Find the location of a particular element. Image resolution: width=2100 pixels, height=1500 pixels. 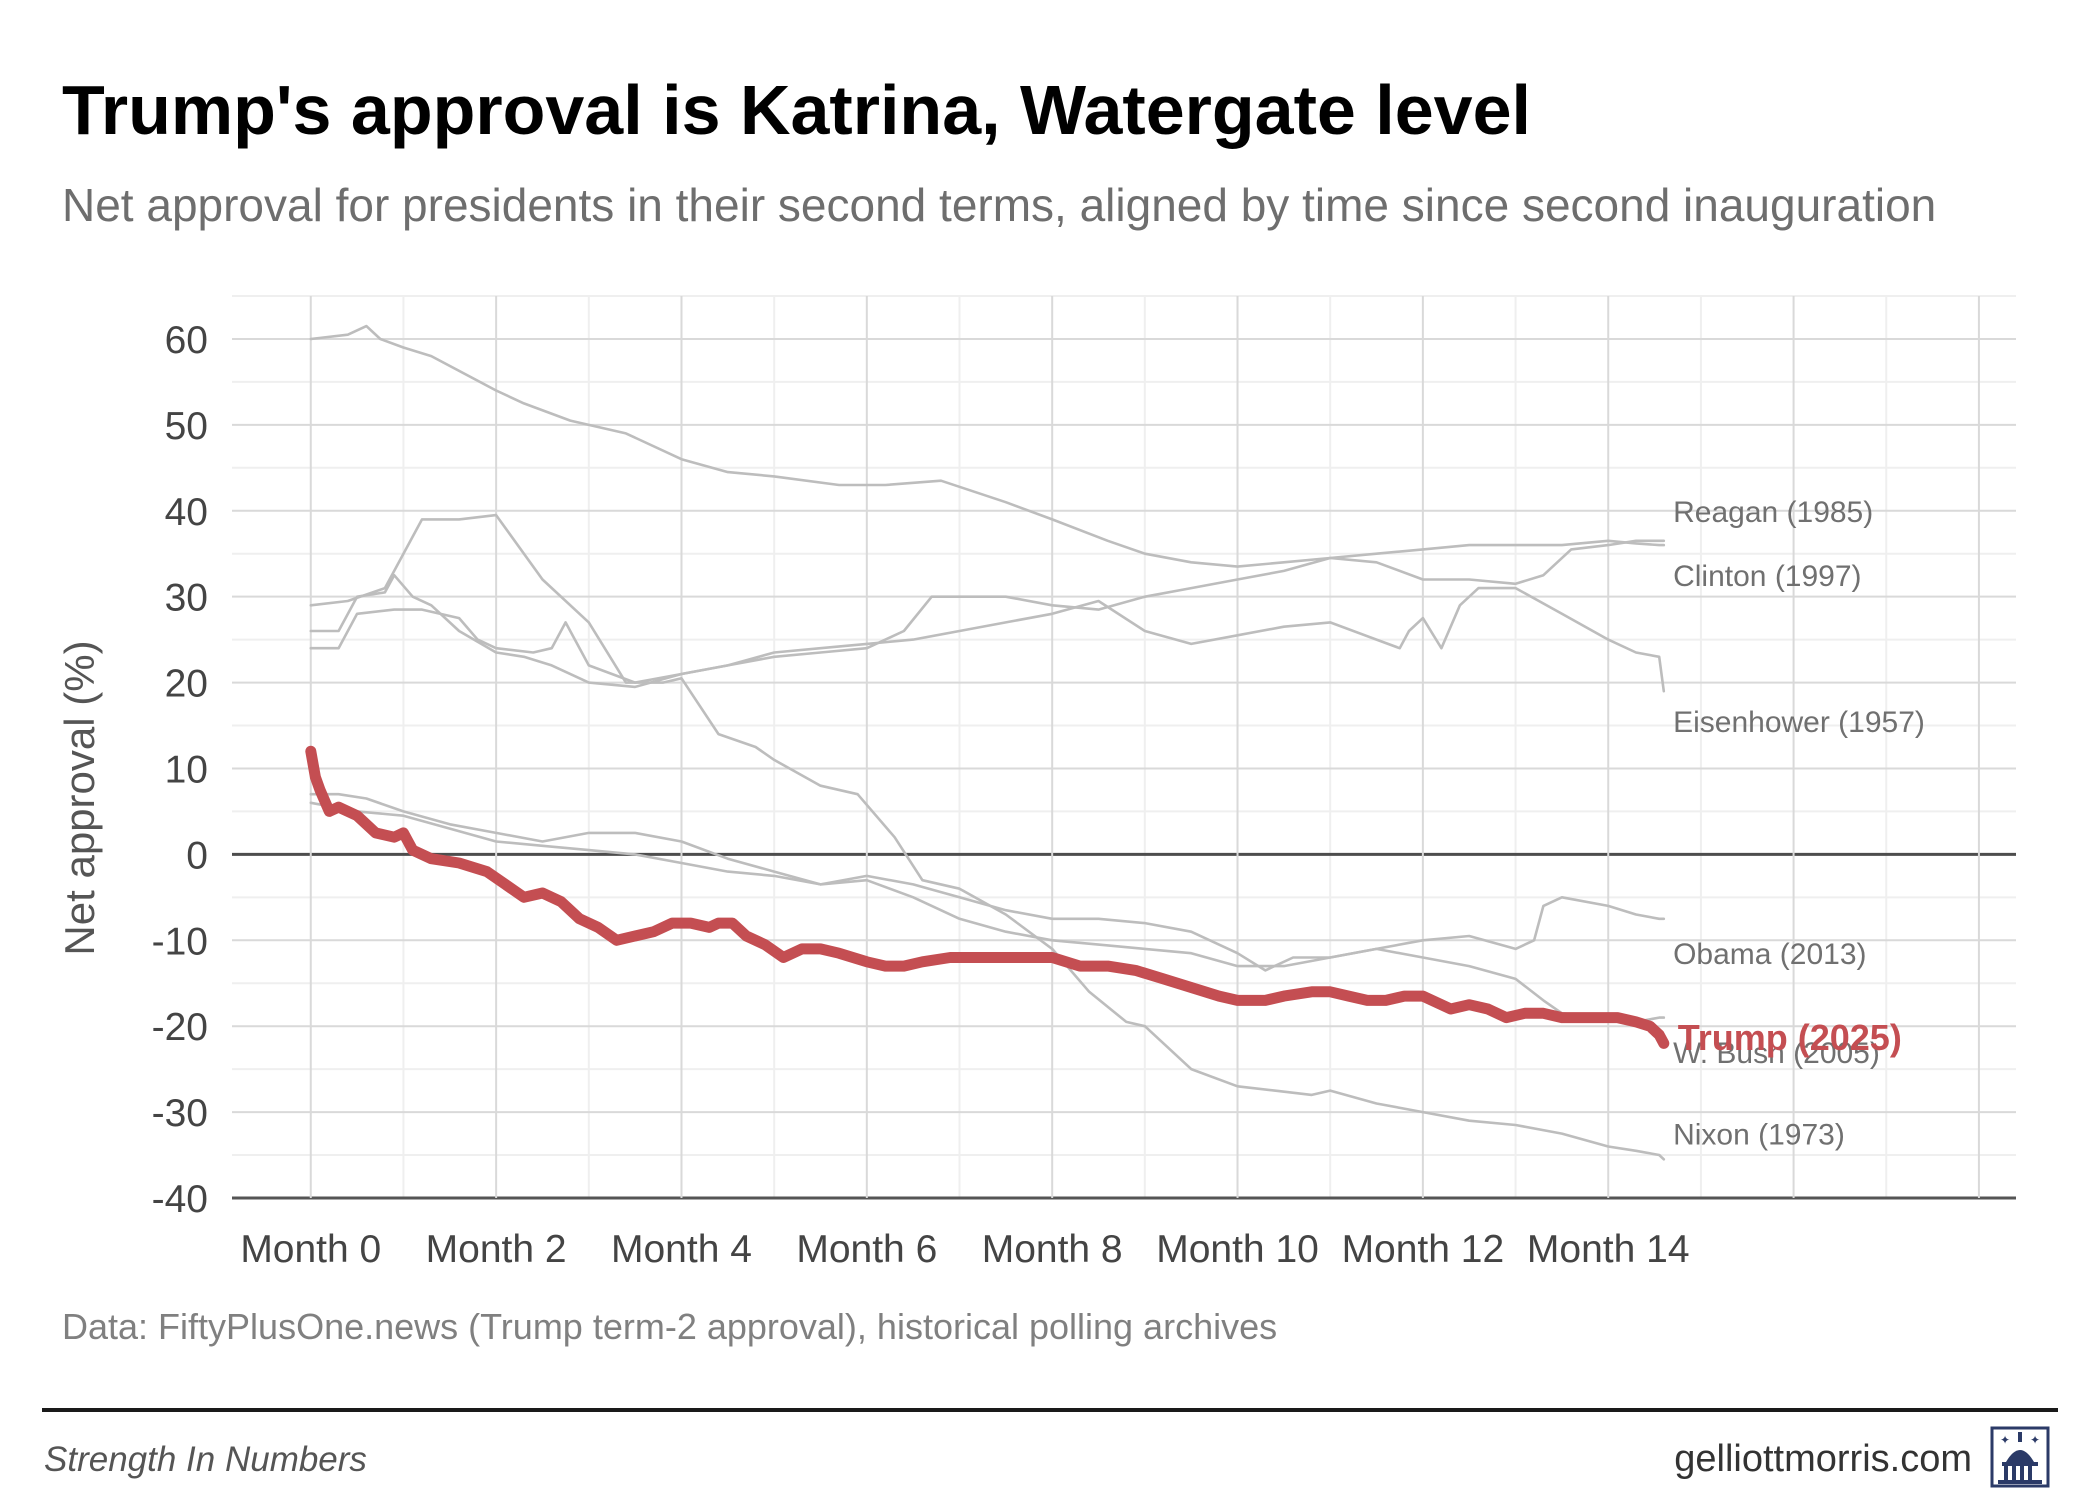

x-tick-label: Month 12 is located at coordinates (1423, 1249).